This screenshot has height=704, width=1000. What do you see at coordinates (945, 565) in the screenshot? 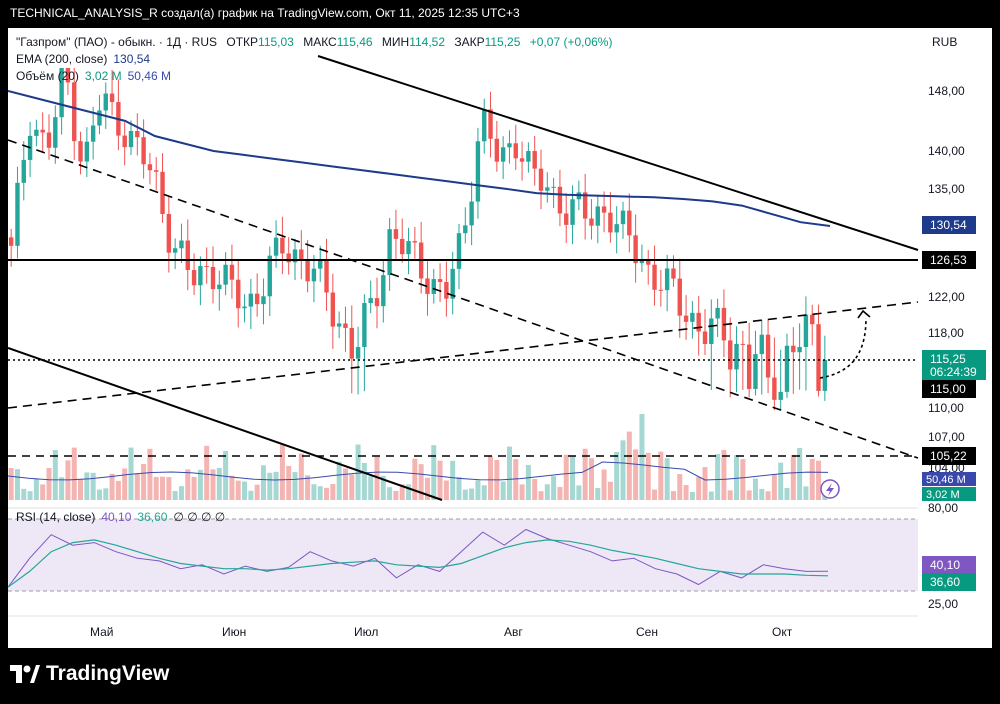
I see `rsi-value-label: 40,10` at bounding box center [945, 565].